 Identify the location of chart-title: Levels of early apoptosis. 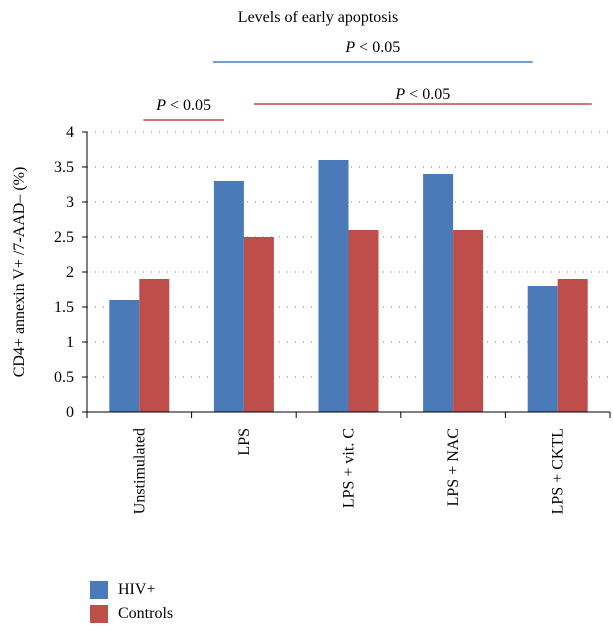
(318, 17).